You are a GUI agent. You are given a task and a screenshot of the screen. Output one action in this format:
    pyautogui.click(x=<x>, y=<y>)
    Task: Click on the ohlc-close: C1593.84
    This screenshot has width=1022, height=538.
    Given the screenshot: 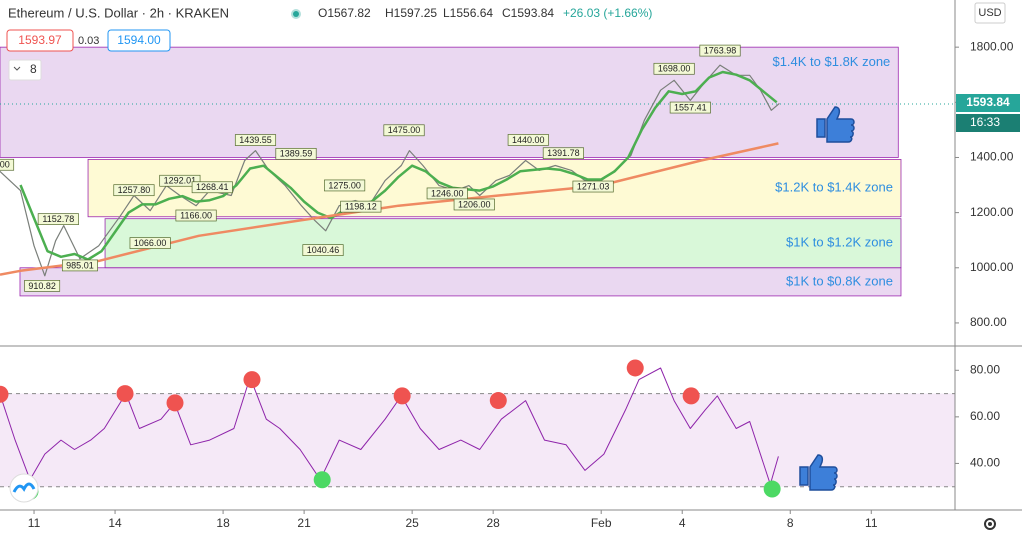 What is the action you would take?
    pyautogui.click(x=528, y=13)
    